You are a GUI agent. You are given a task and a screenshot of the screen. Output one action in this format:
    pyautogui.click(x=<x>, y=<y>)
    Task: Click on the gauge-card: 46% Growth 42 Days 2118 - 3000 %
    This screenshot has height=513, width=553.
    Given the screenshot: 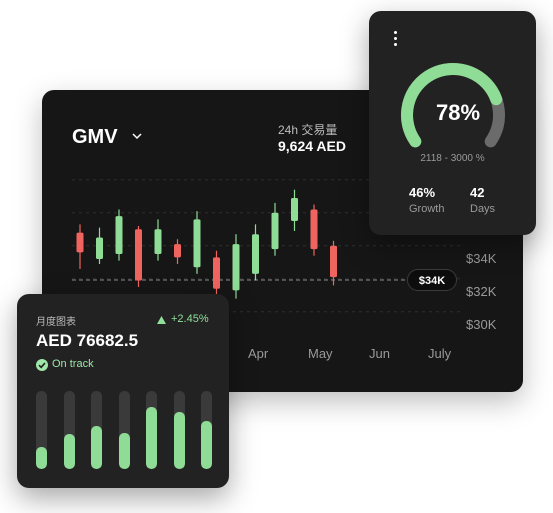 What is the action you would take?
    pyautogui.click(x=452, y=123)
    